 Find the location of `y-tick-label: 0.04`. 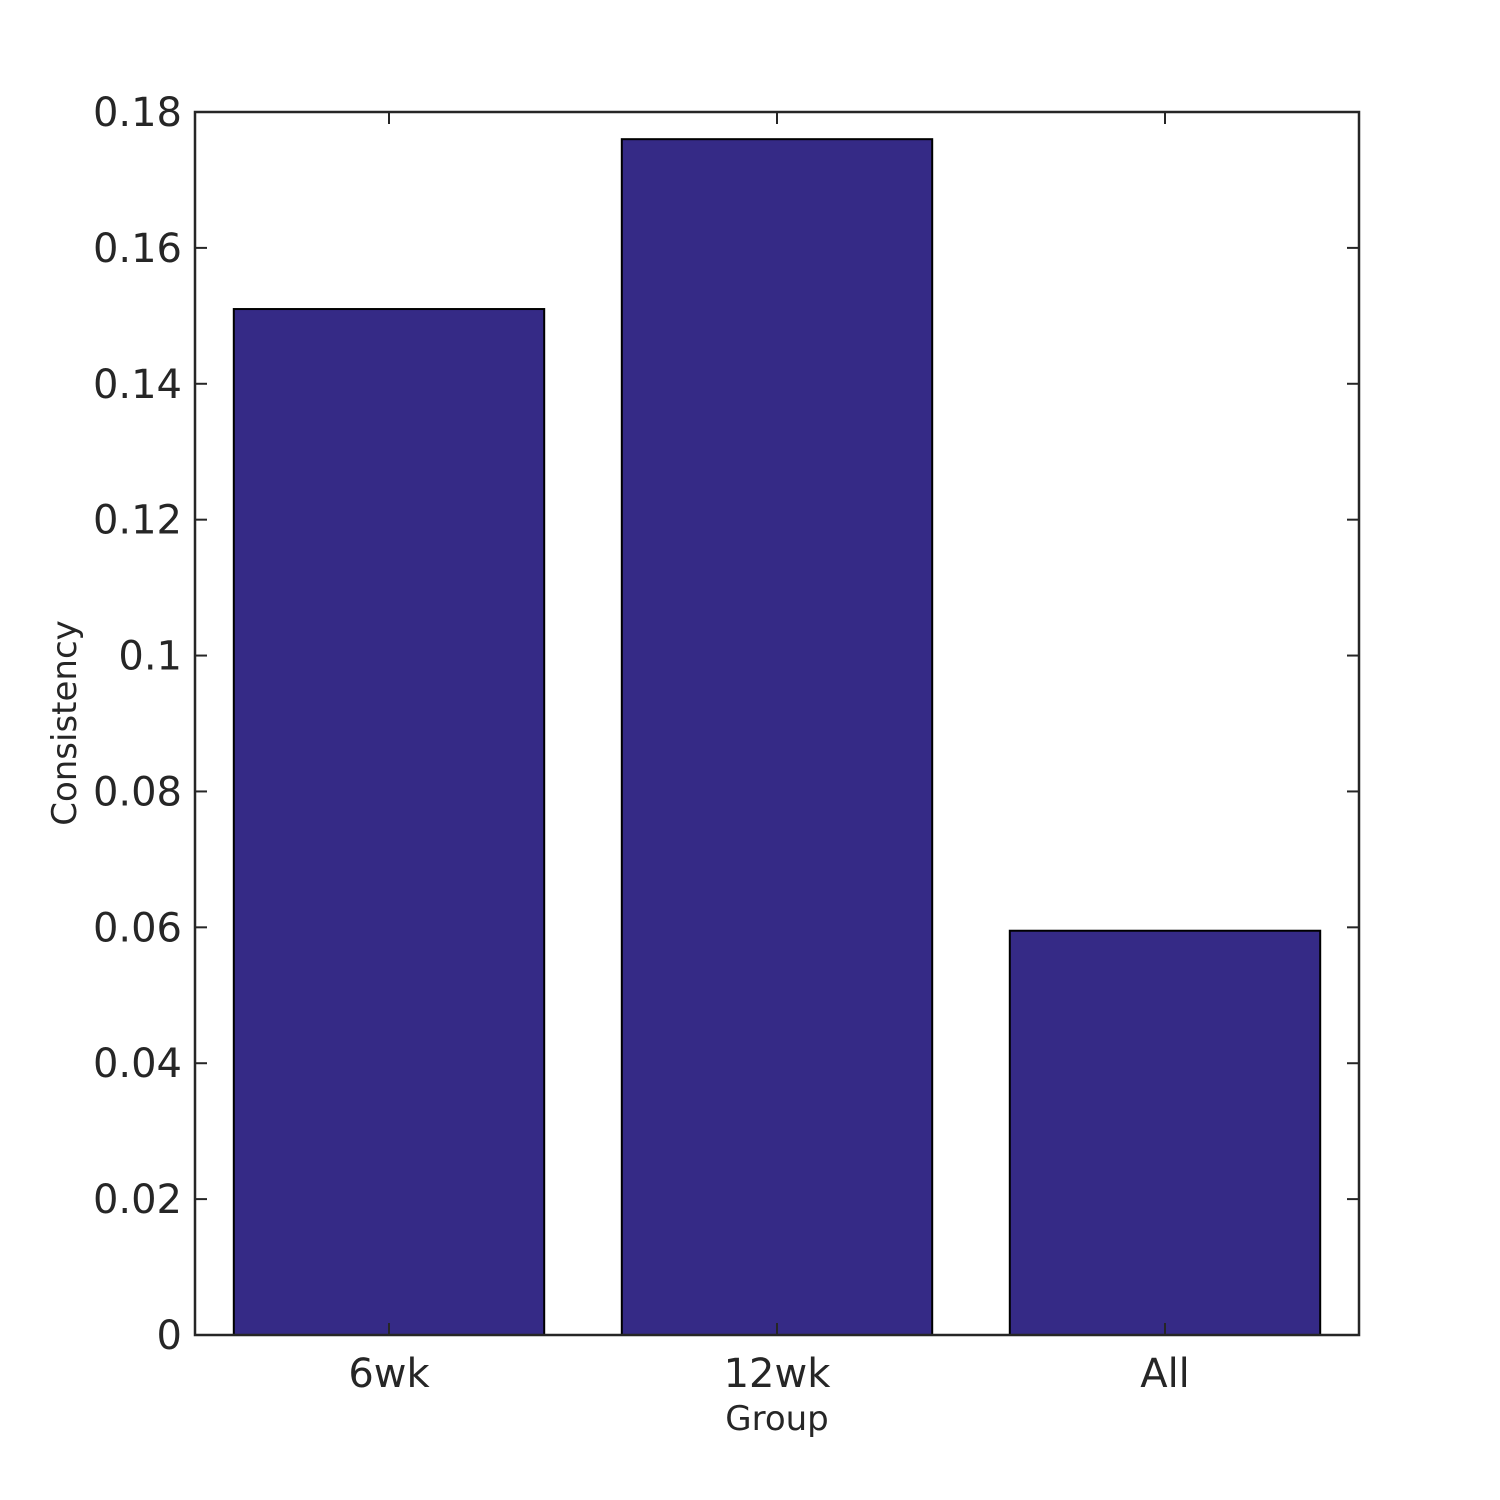

y-tick-label: 0.04 is located at coordinates (137, 1064).